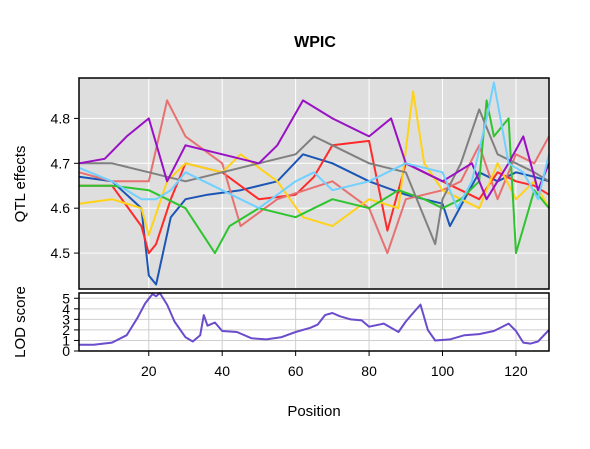  I want to click on bottom-ytick-label-3: 3, so click(66, 319).